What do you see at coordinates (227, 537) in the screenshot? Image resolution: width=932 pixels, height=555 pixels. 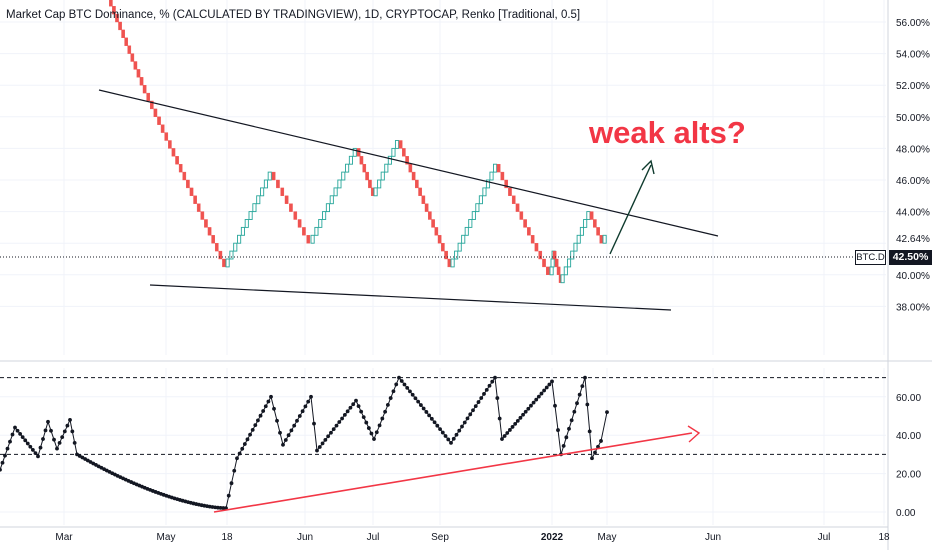 I see `x-tick-label: 18` at bounding box center [227, 537].